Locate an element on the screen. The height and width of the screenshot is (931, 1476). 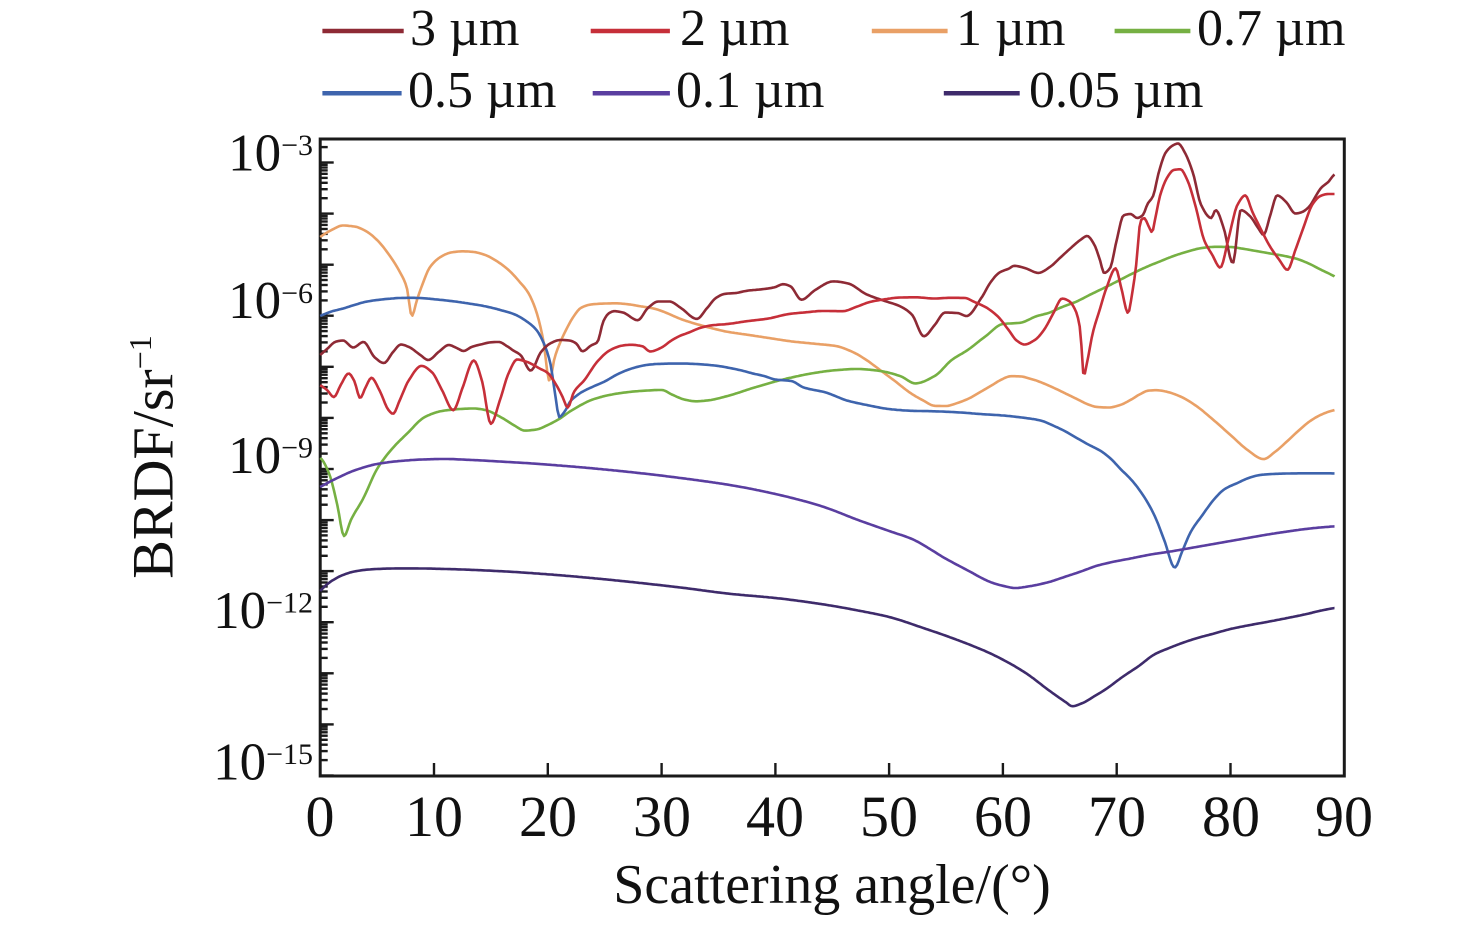
svg-text: BRDF/sr−1 is located at coordinates (153, 457).